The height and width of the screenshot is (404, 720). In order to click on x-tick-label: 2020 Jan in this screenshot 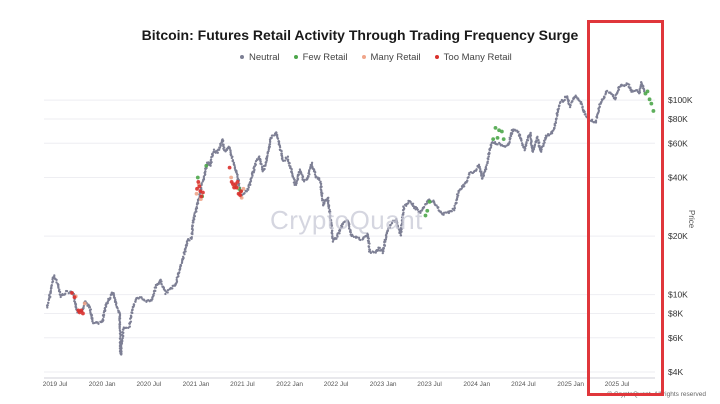, I will do `click(102, 384)`.